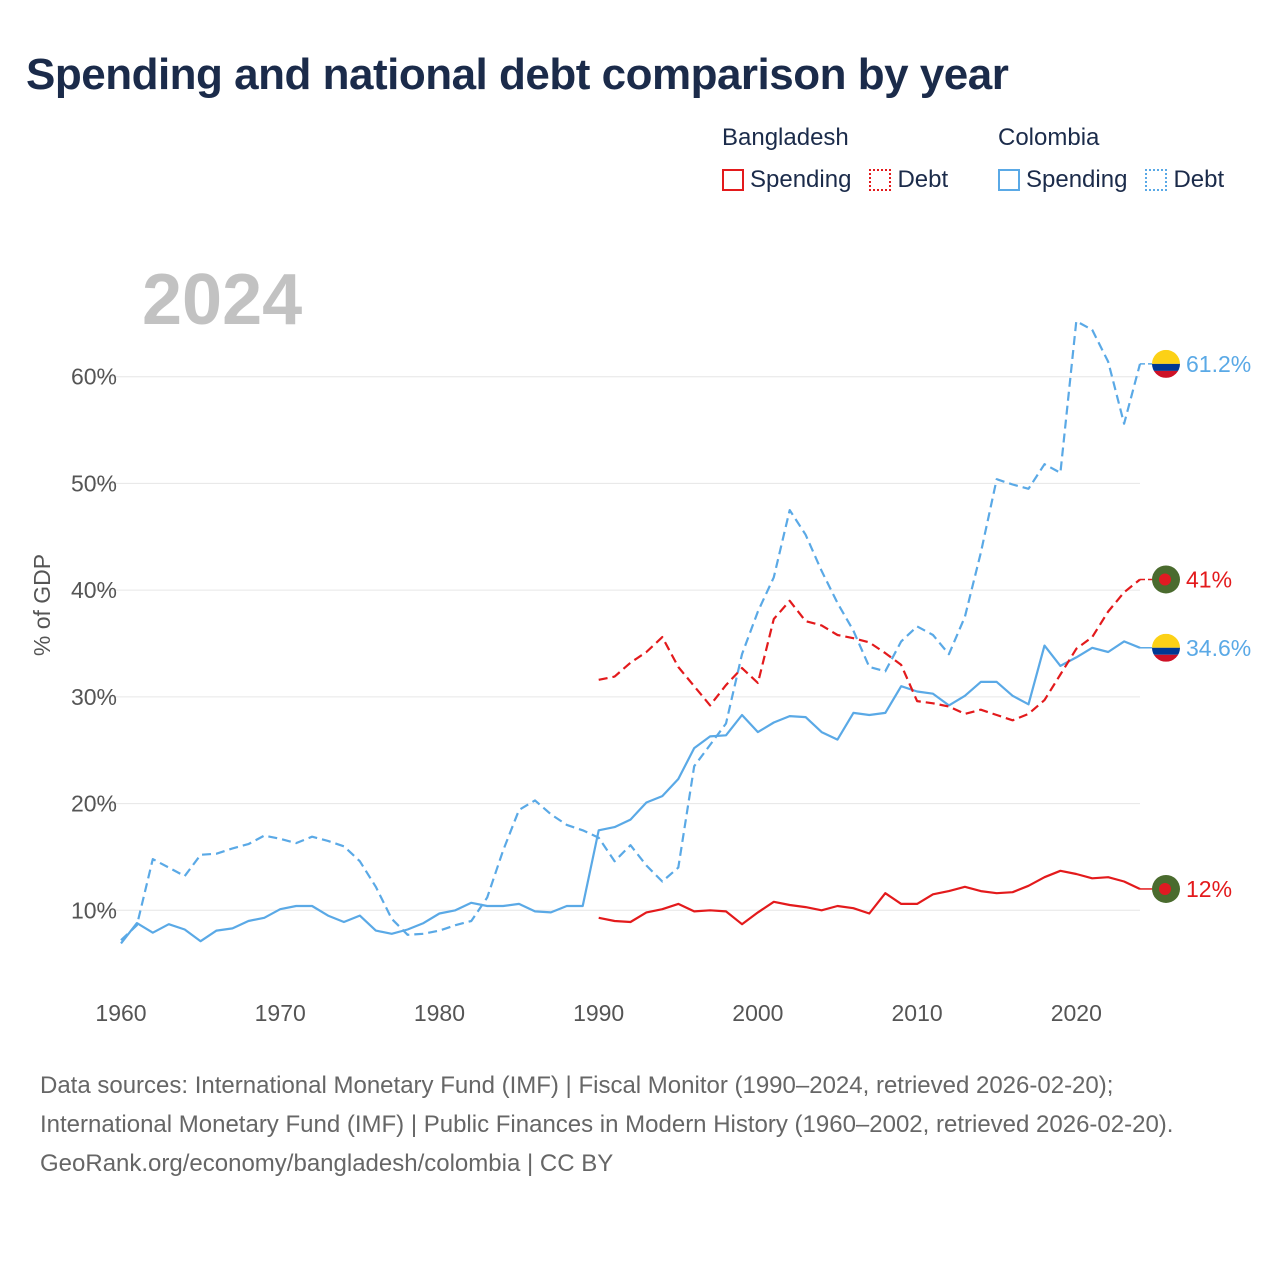 The height and width of the screenshot is (1280, 1280). I want to click on x-tick-label: 2000, so click(757, 1013).